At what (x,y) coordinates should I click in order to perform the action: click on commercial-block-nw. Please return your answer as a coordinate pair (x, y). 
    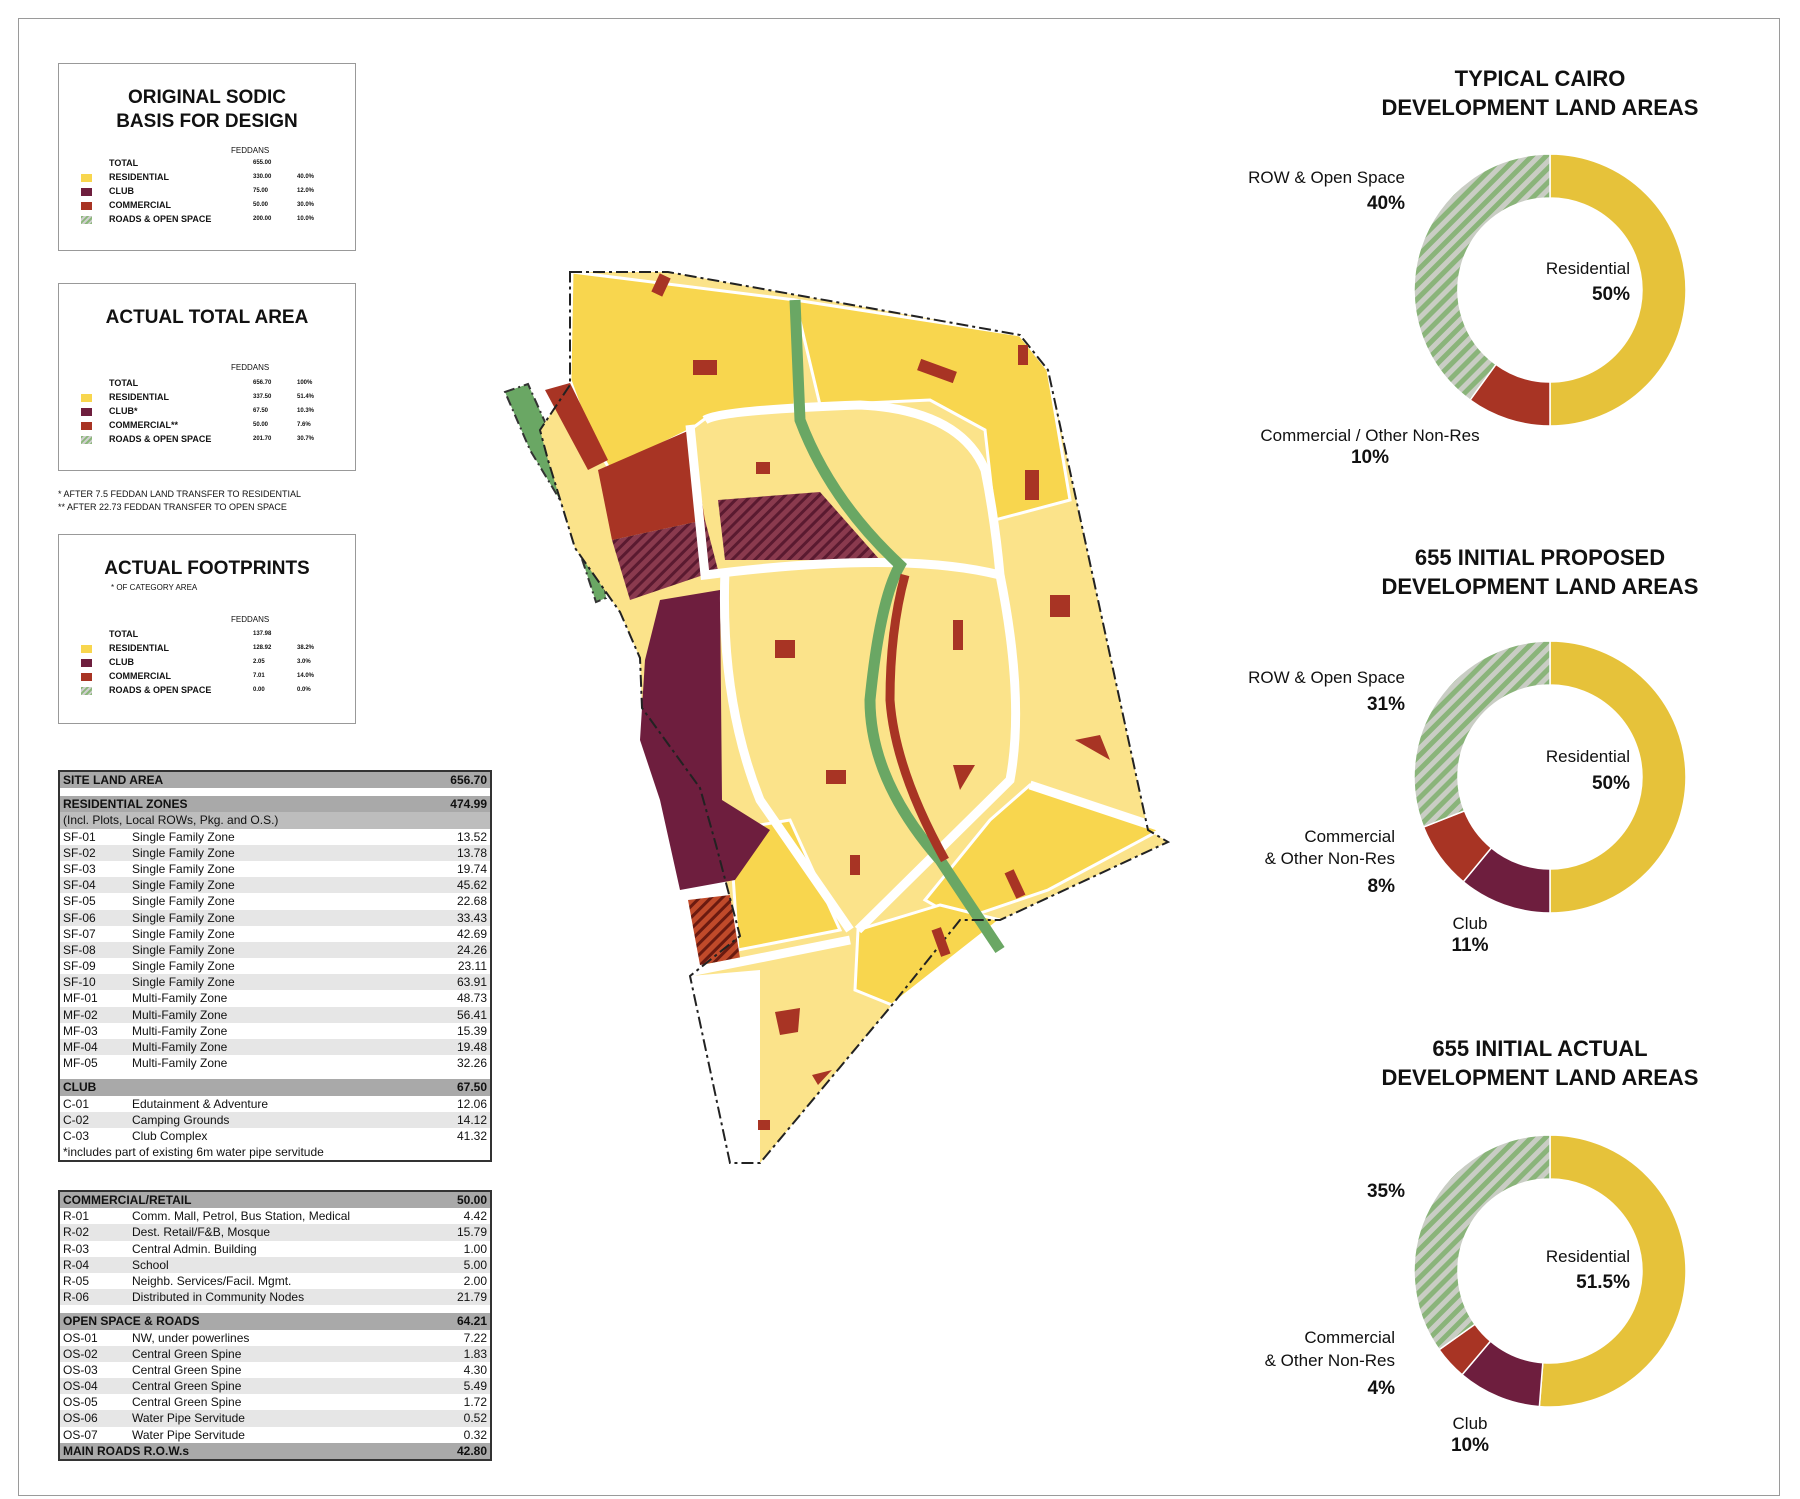
    Looking at the image, I should click on (576, 426).